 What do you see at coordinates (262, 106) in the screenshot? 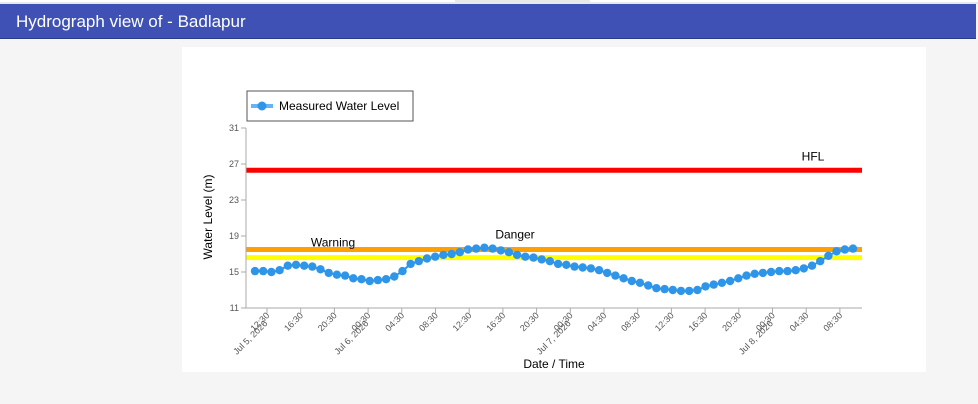
I see `legend-series-marker` at bounding box center [262, 106].